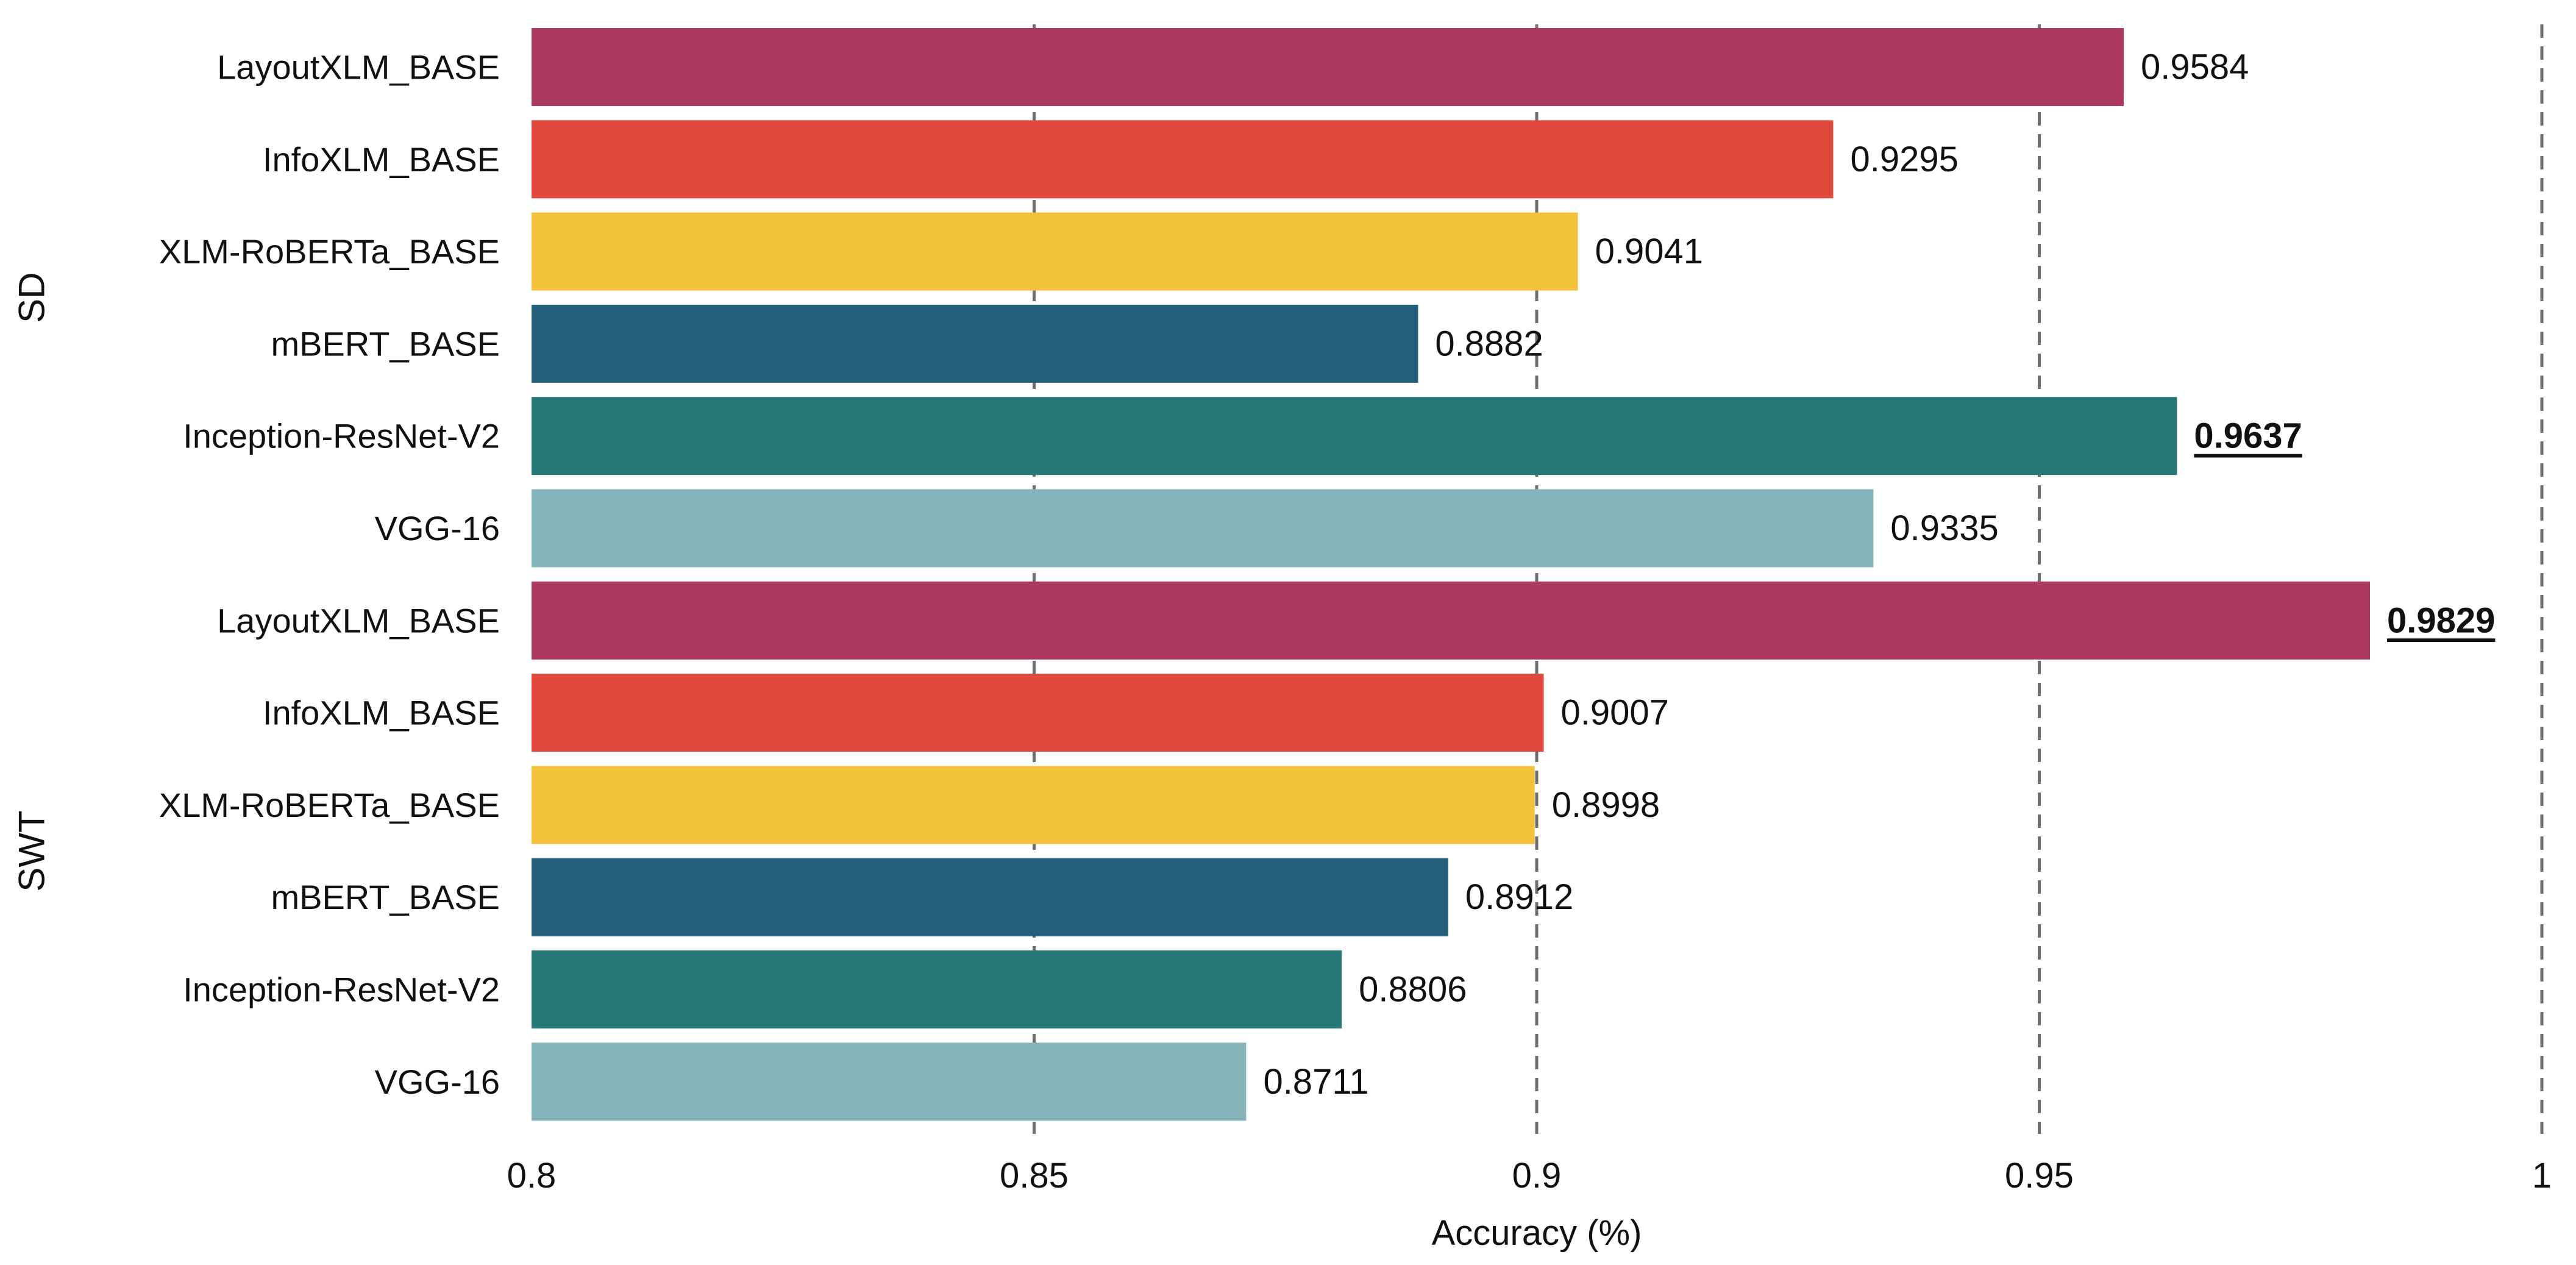 This screenshot has width=2576, height=1265. What do you see at coordinates (1489, 343) in the screenshot?
I see `value-label: 0.8882` at bounding box center [1489, 343].